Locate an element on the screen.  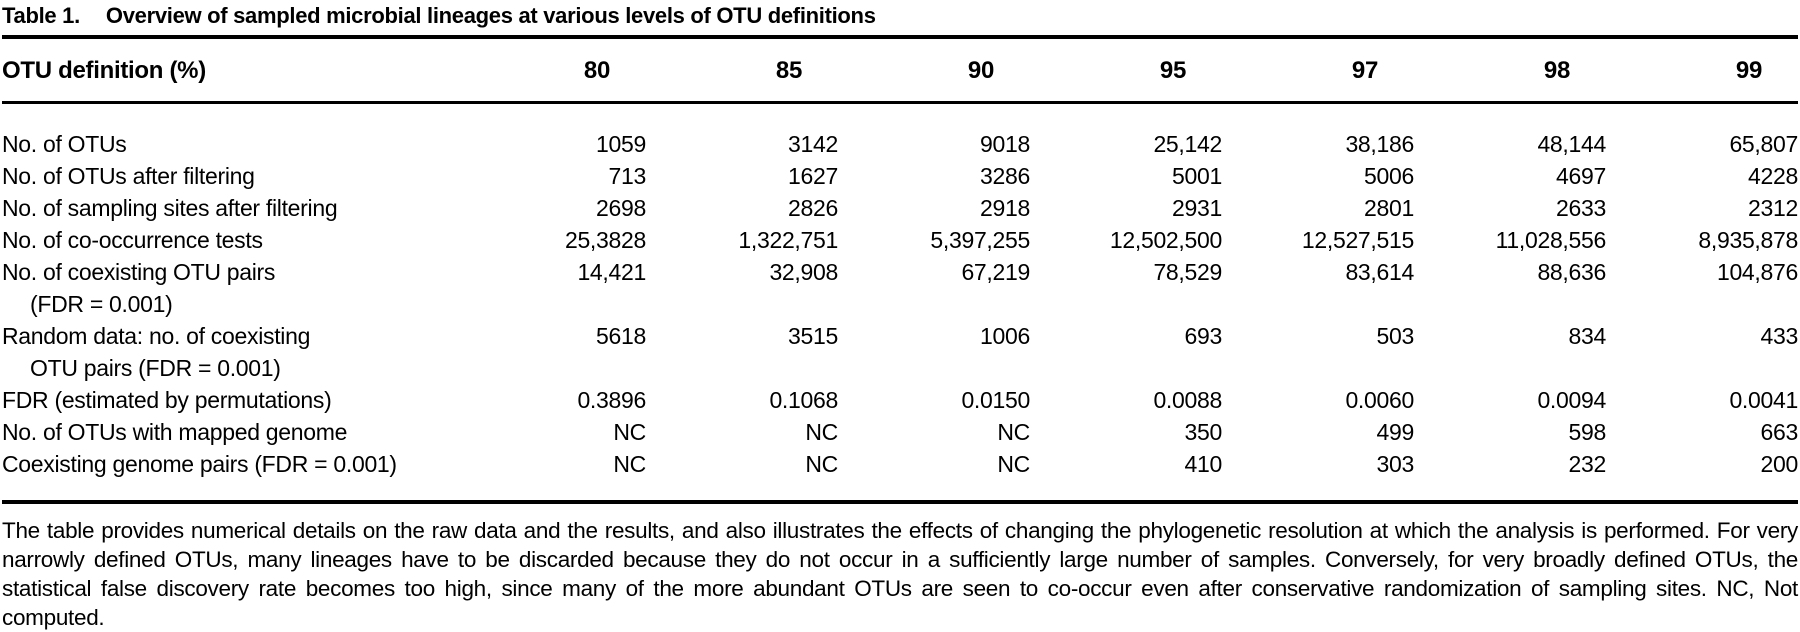
cell: 303 is located at coordinates (1395, 464).